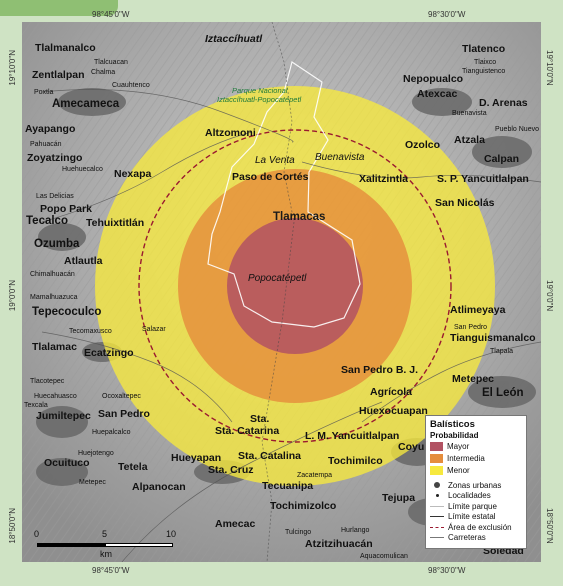 This screenshot has height=586, width=563. What do you see at coordinates (517, 129) in the screenshot?
I see `label-pueblo-nuevo: Pueblo Nuevo` at bounding box center [517, 129].